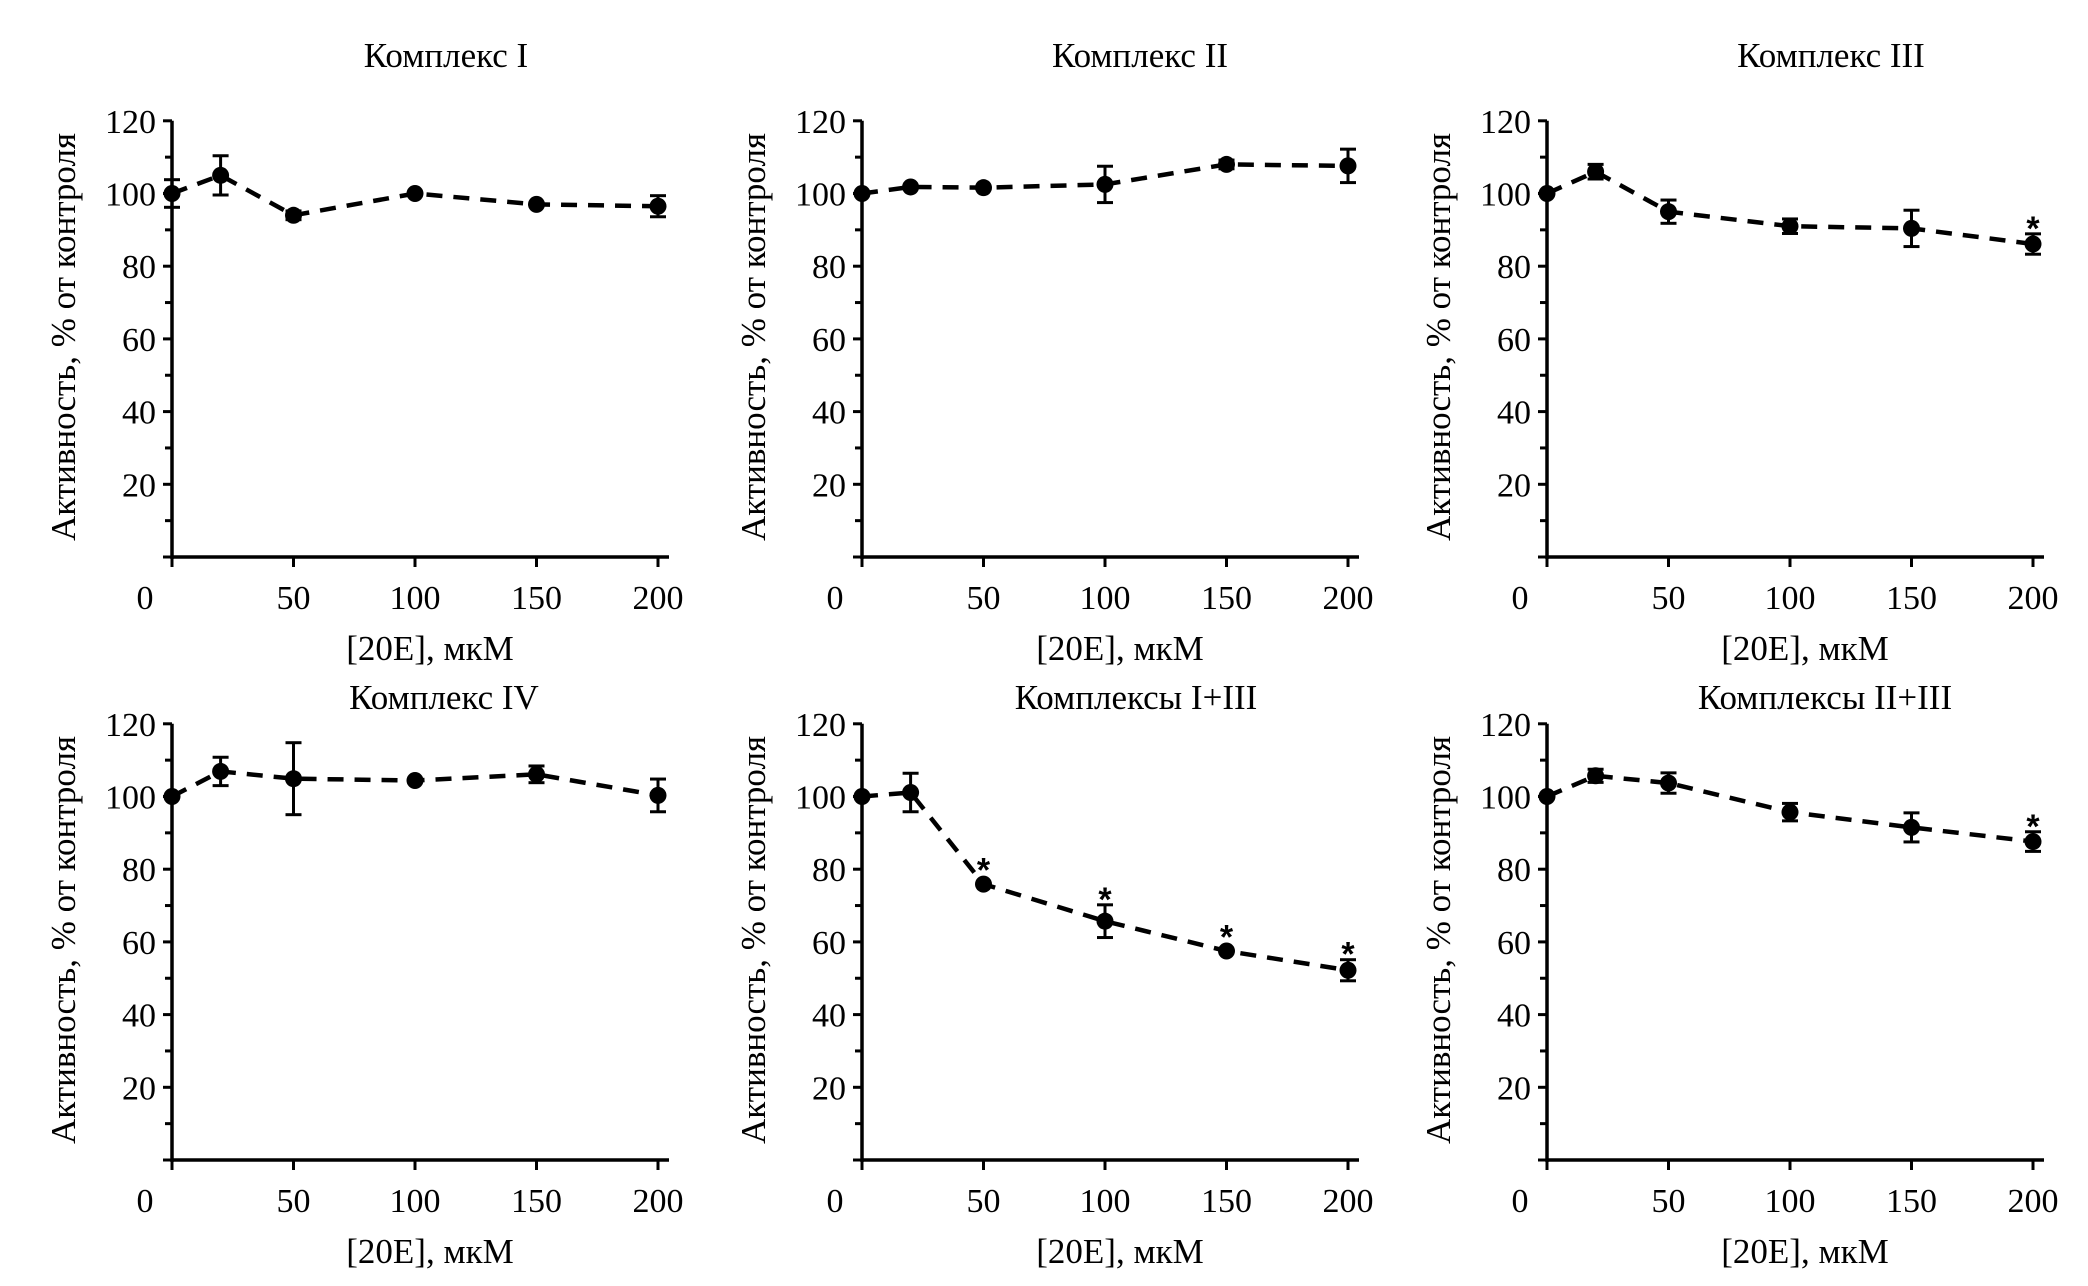 The image size is (2088, 1286). What do you see at coordinates (1825, 697) in the screenshot?
I see `chart-title: Комплексы II+III` at bounding box center [1825, 697].